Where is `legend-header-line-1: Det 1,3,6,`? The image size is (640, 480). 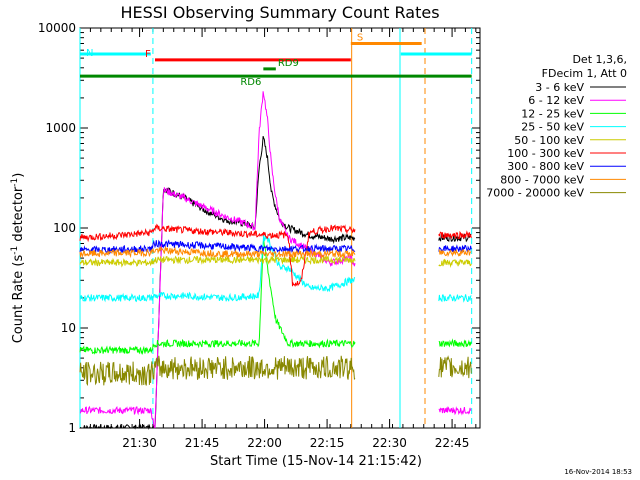
legend-header-line-1: Det 1,3,6, is located at coordinates (599, 59).